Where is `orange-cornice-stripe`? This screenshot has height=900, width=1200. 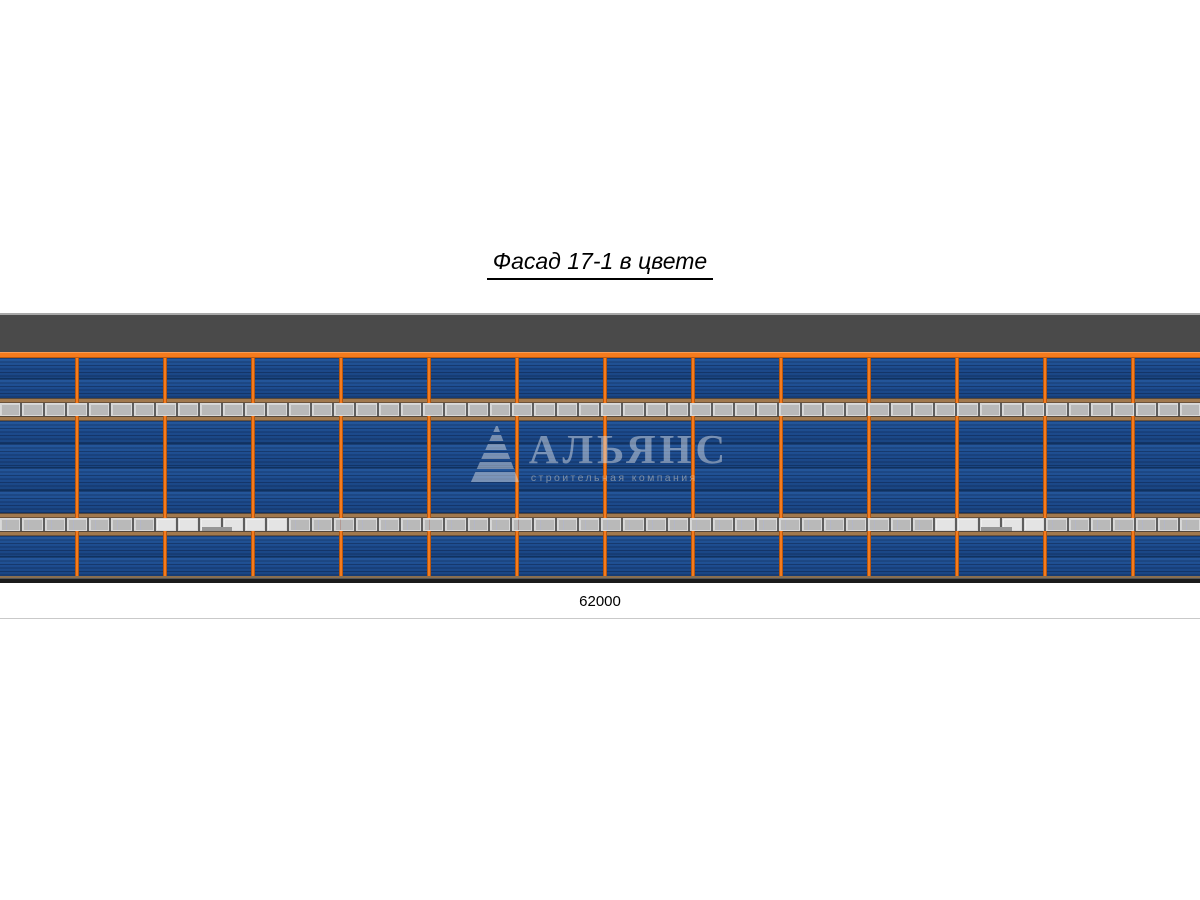 orange-cornice-stripe is located at coordinates (600, 355).